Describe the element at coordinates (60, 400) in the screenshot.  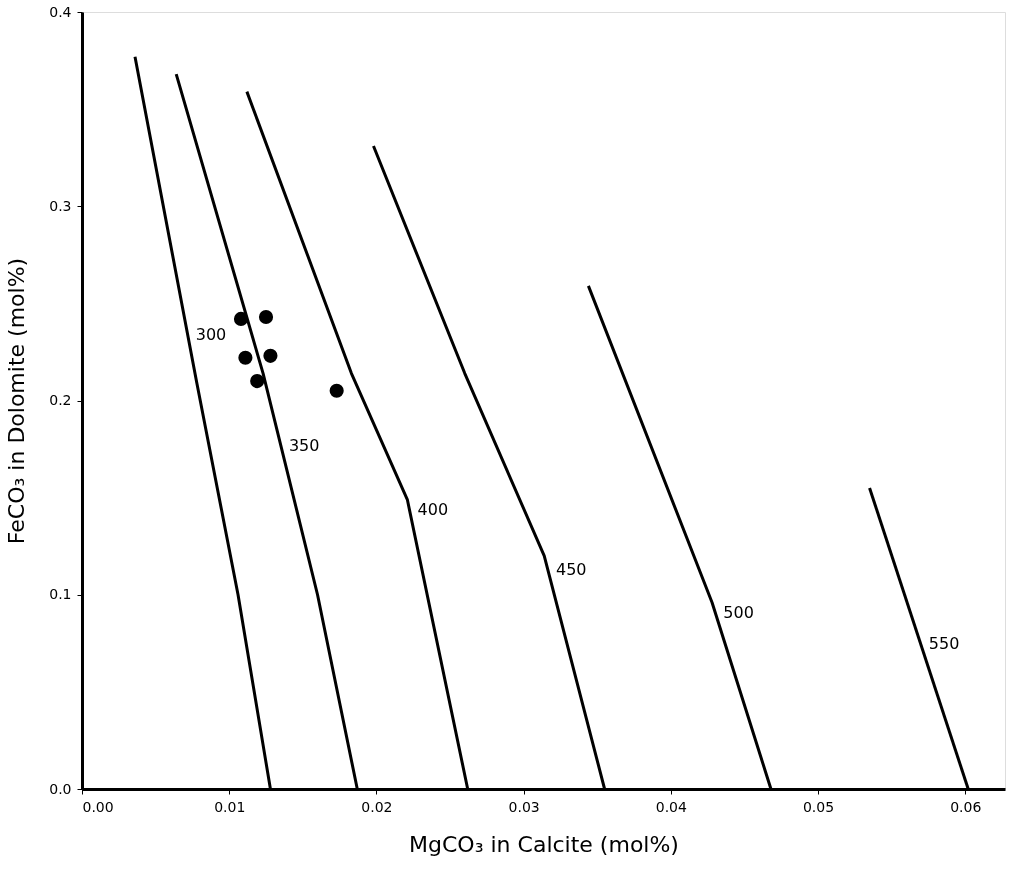
I see `y-tick-label: 0.2` at that location.